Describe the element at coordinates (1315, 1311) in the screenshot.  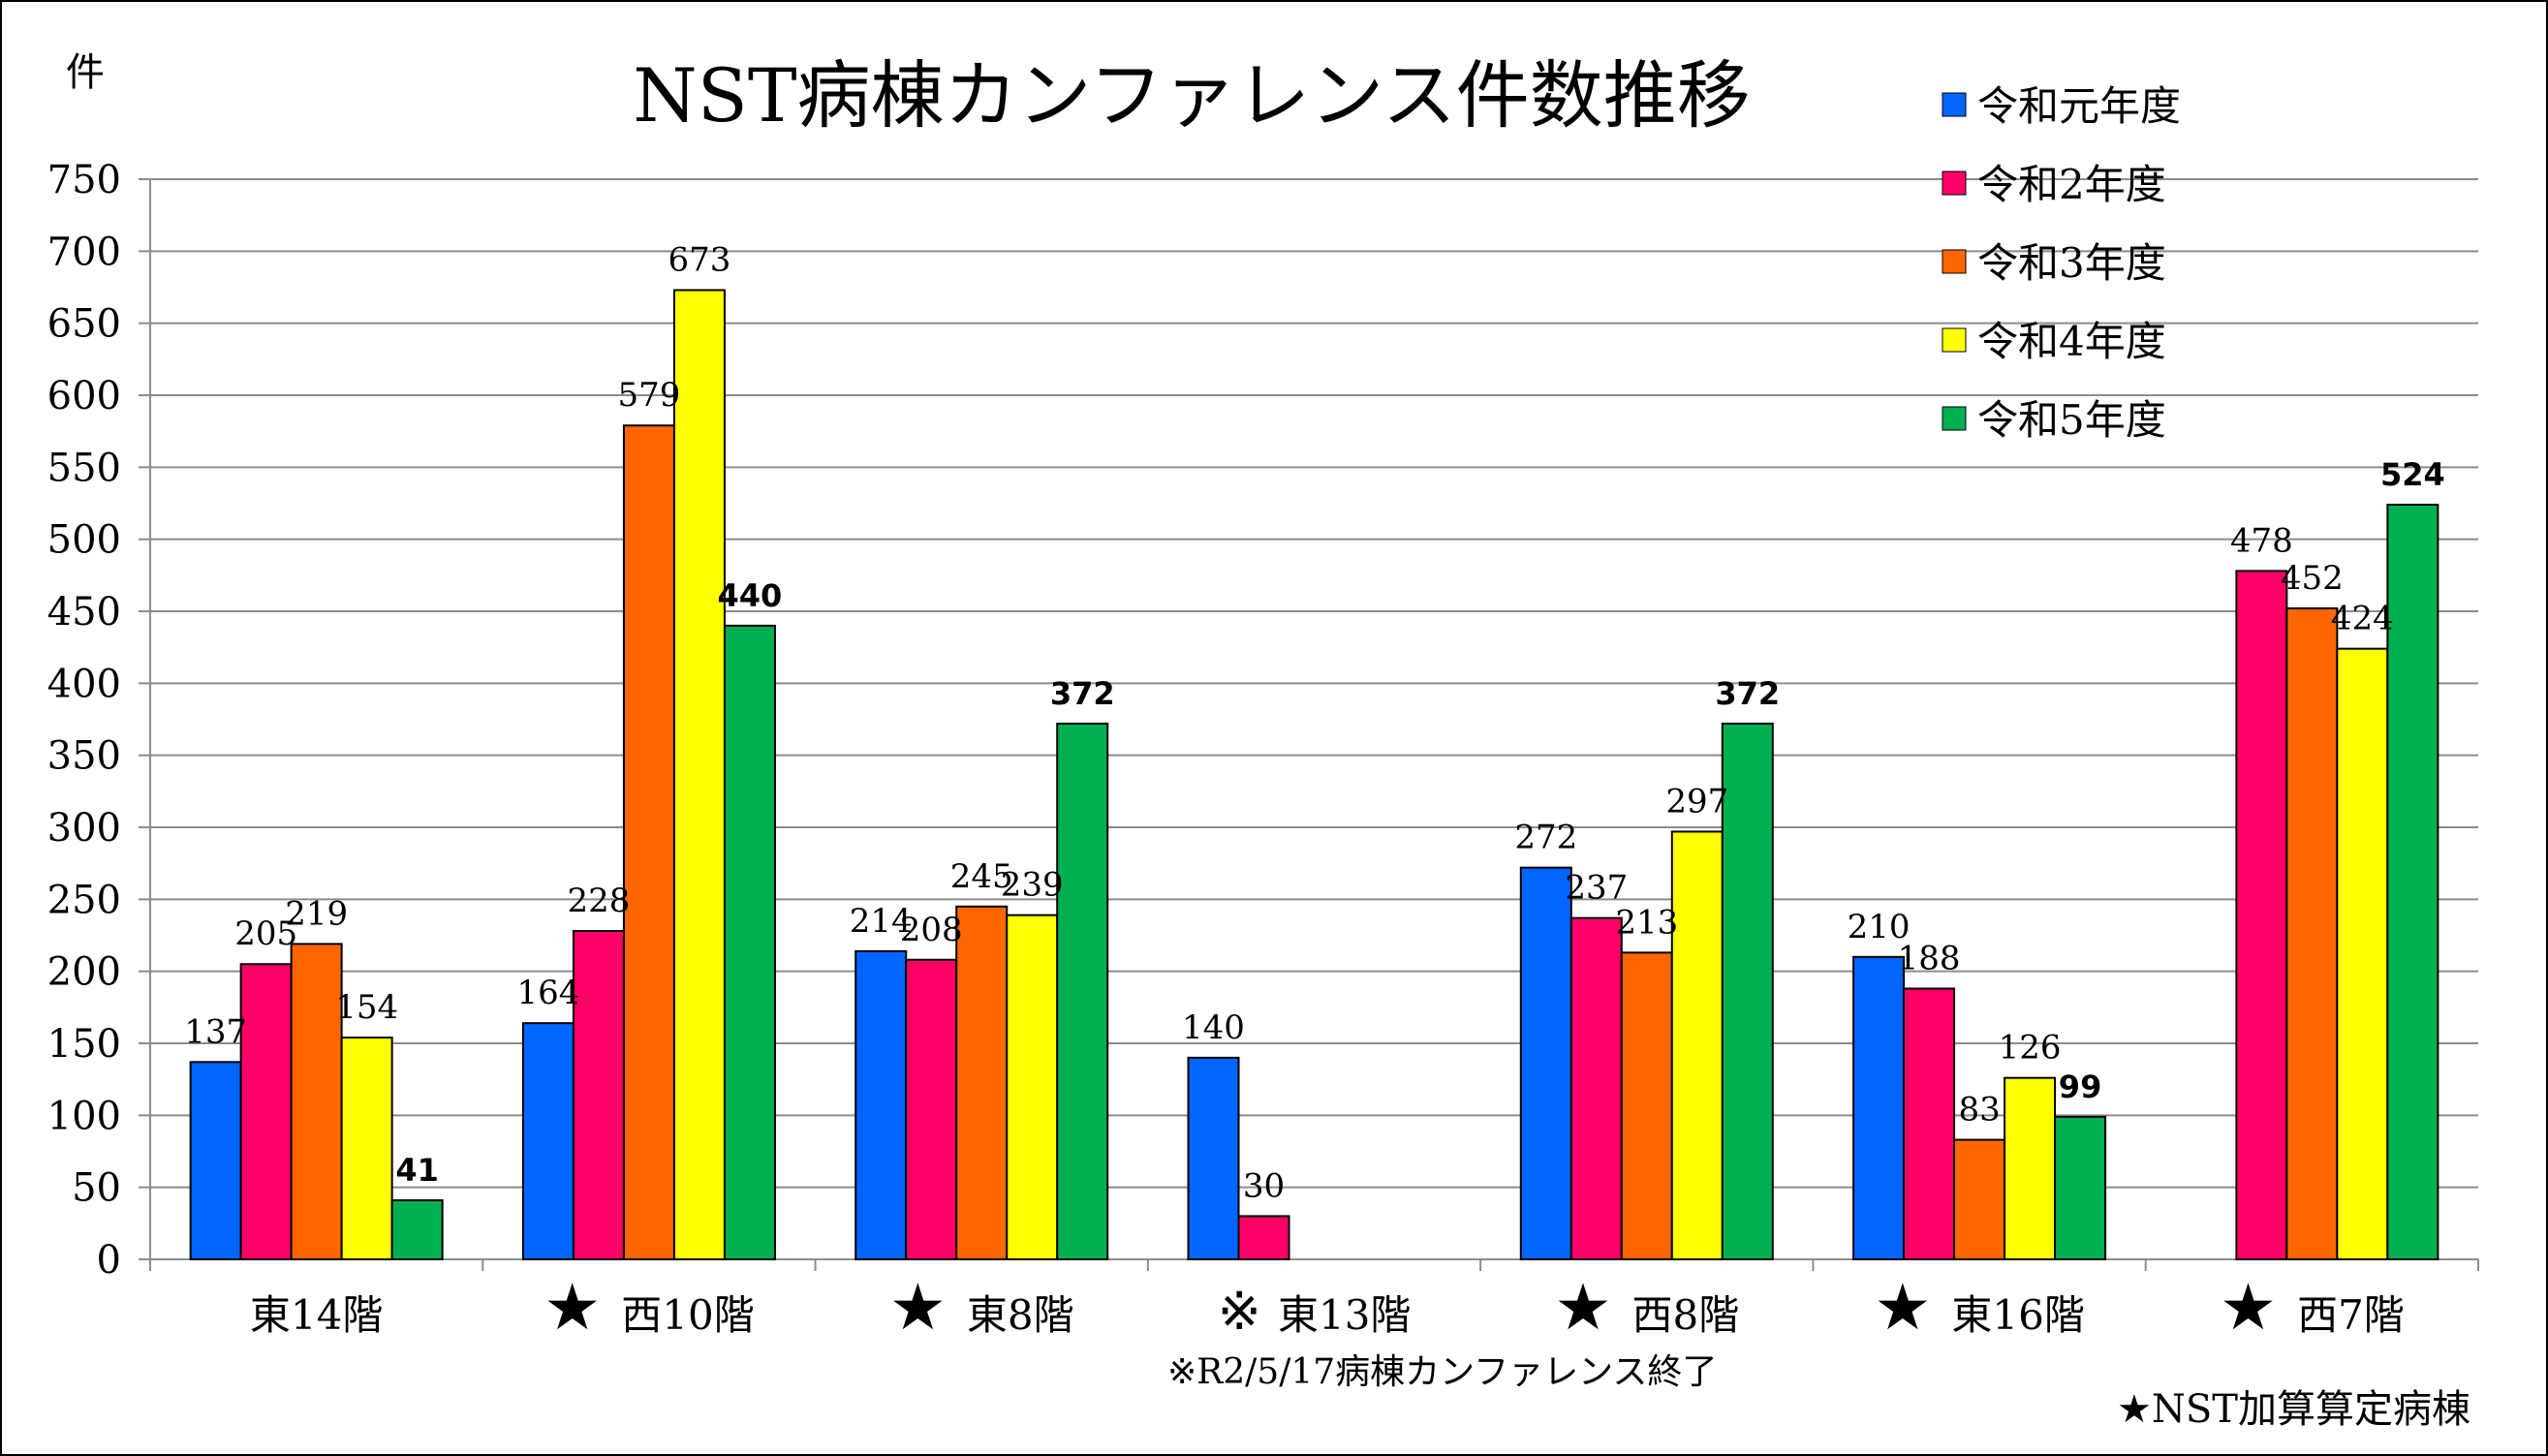
I see `x-tick-label: ※ 東13階` at that location.